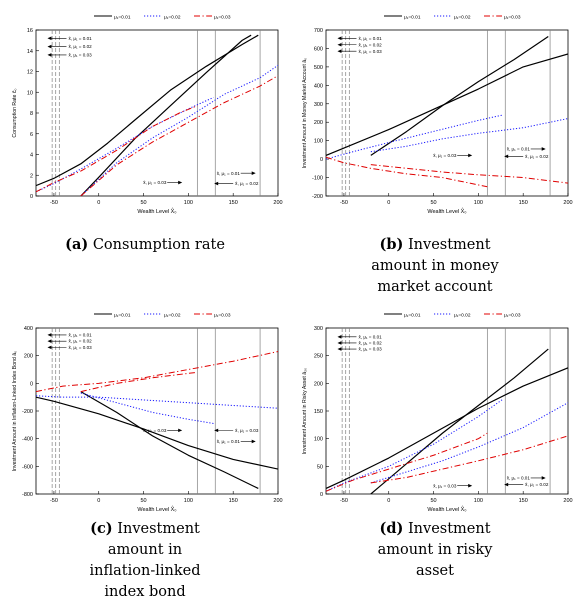  Describe the element at coordinates (30, 31) in the screenshot. I see `y-tick-label: 16` at that location.